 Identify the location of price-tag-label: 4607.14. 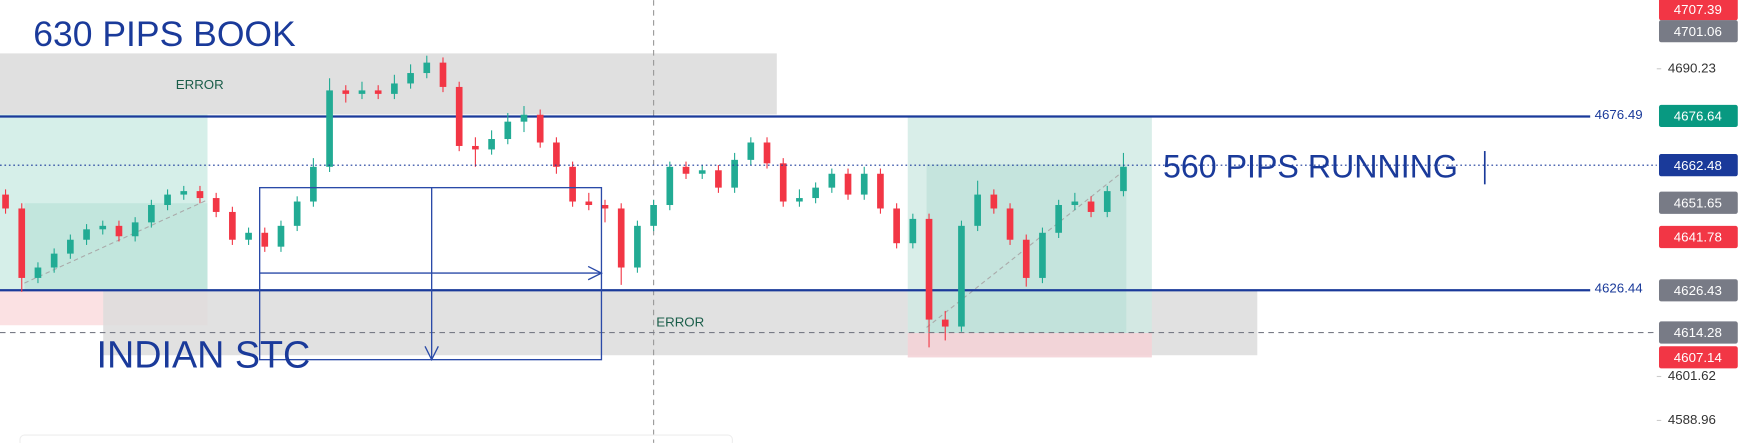
(1698, 357).